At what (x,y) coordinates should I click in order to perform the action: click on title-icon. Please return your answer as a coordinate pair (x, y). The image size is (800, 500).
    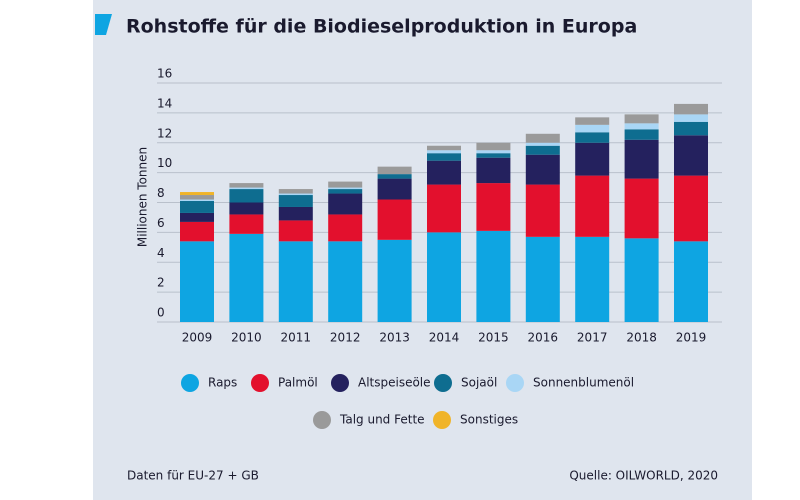
    Looking at the image, I should click on (103, 24).